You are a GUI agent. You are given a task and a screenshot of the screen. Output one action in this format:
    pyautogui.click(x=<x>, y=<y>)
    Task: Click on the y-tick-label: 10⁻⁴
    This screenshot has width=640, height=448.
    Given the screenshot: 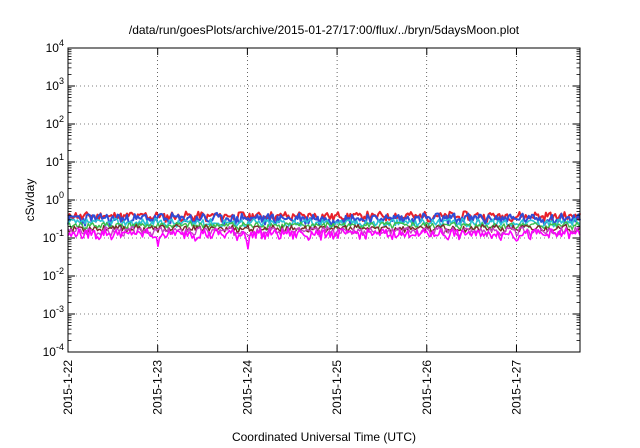 What is the action you would take?
    pyautogui.click(x=53, y=350)
    